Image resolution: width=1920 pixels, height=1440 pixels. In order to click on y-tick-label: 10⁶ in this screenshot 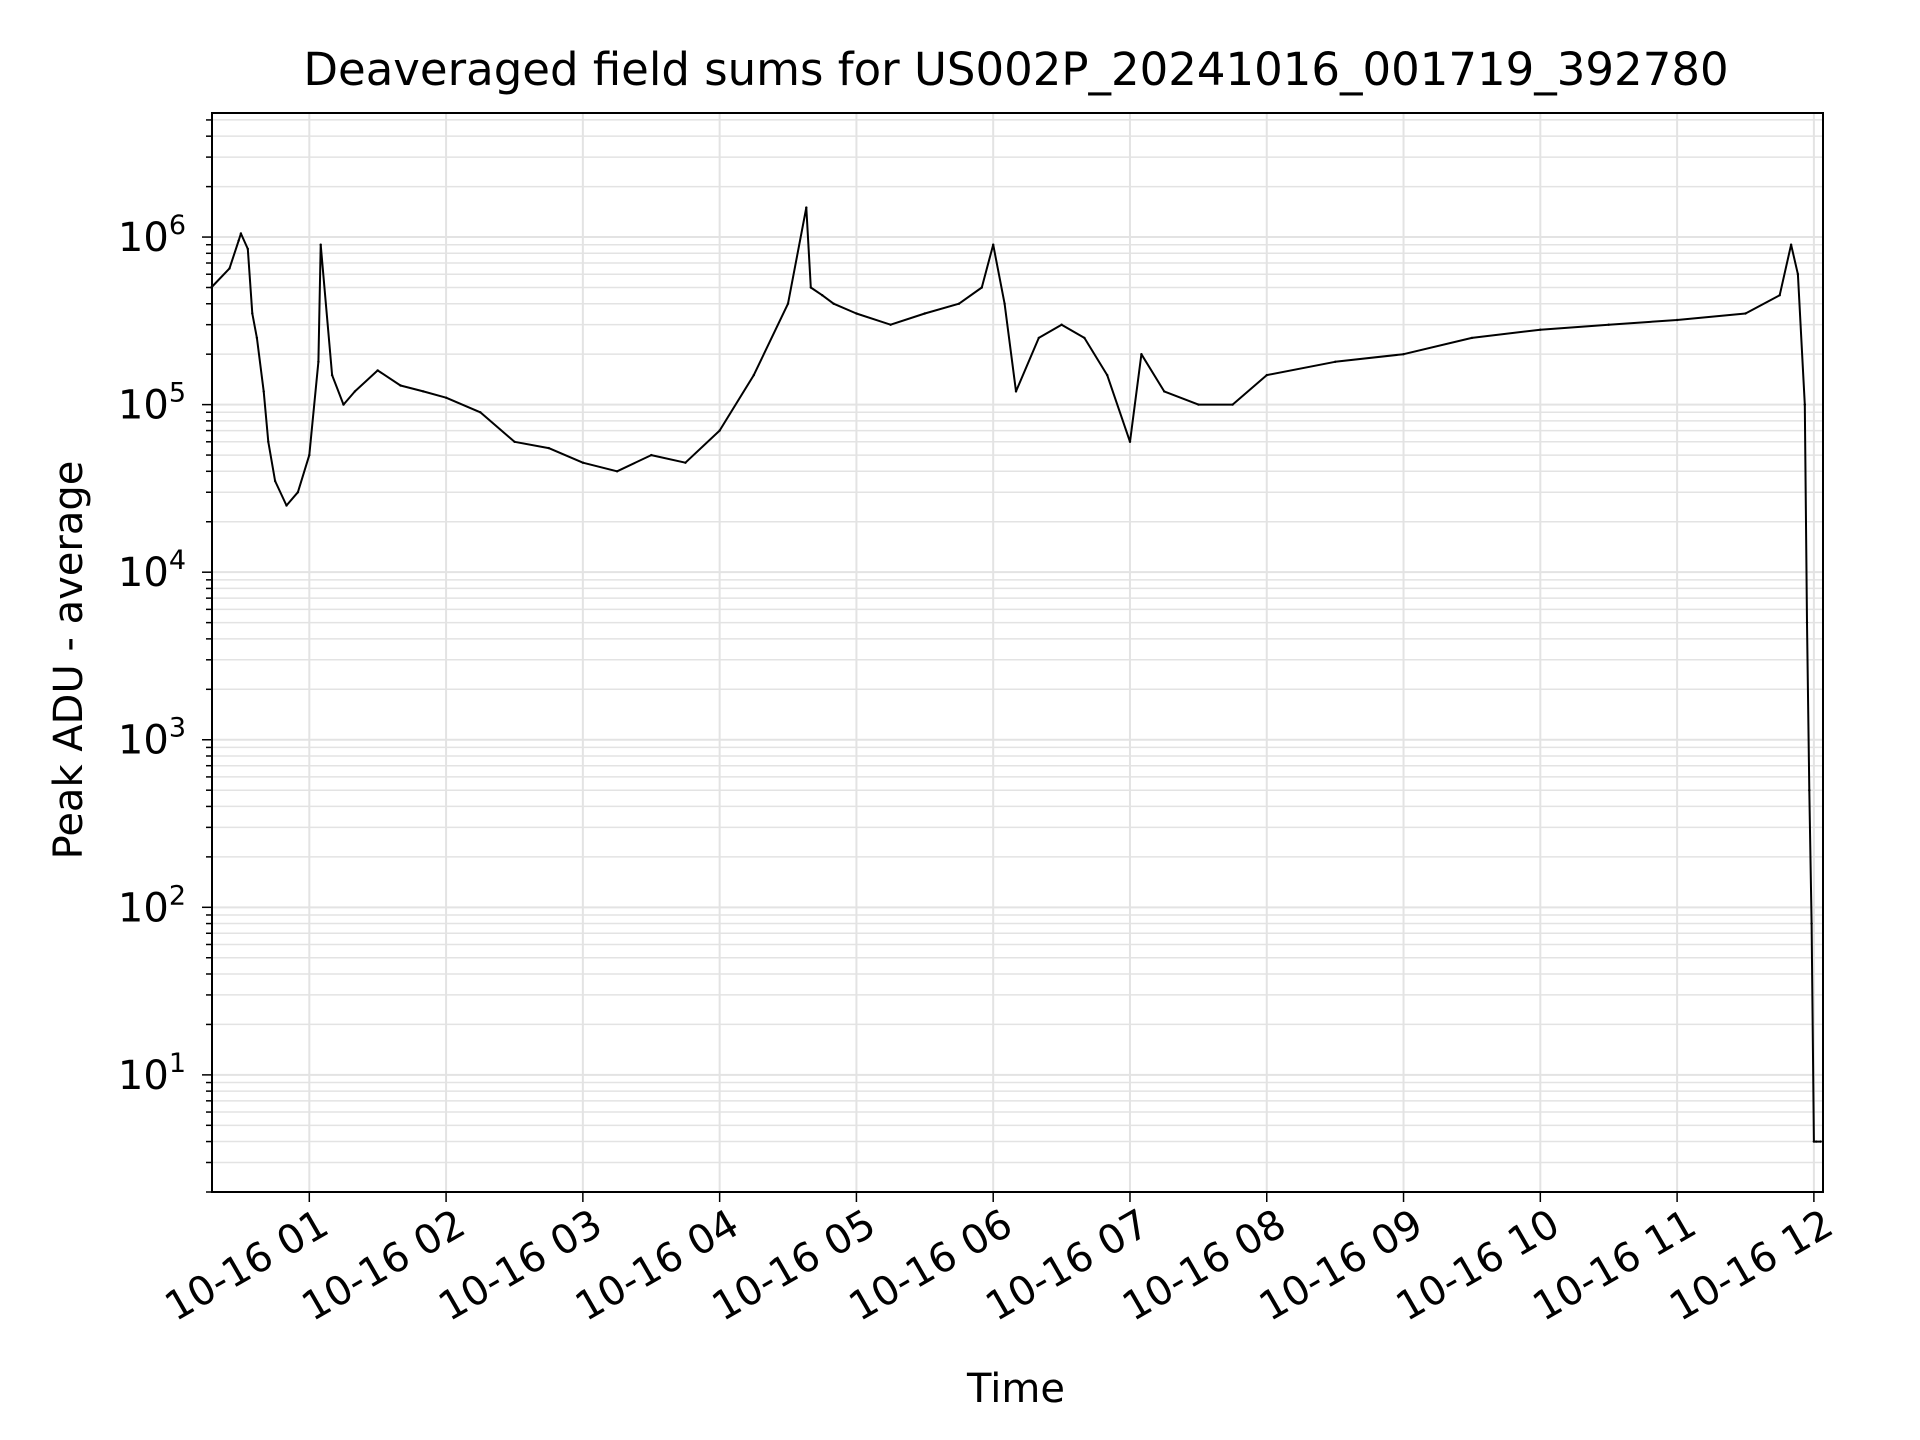, I will do `click(152, 235)`.